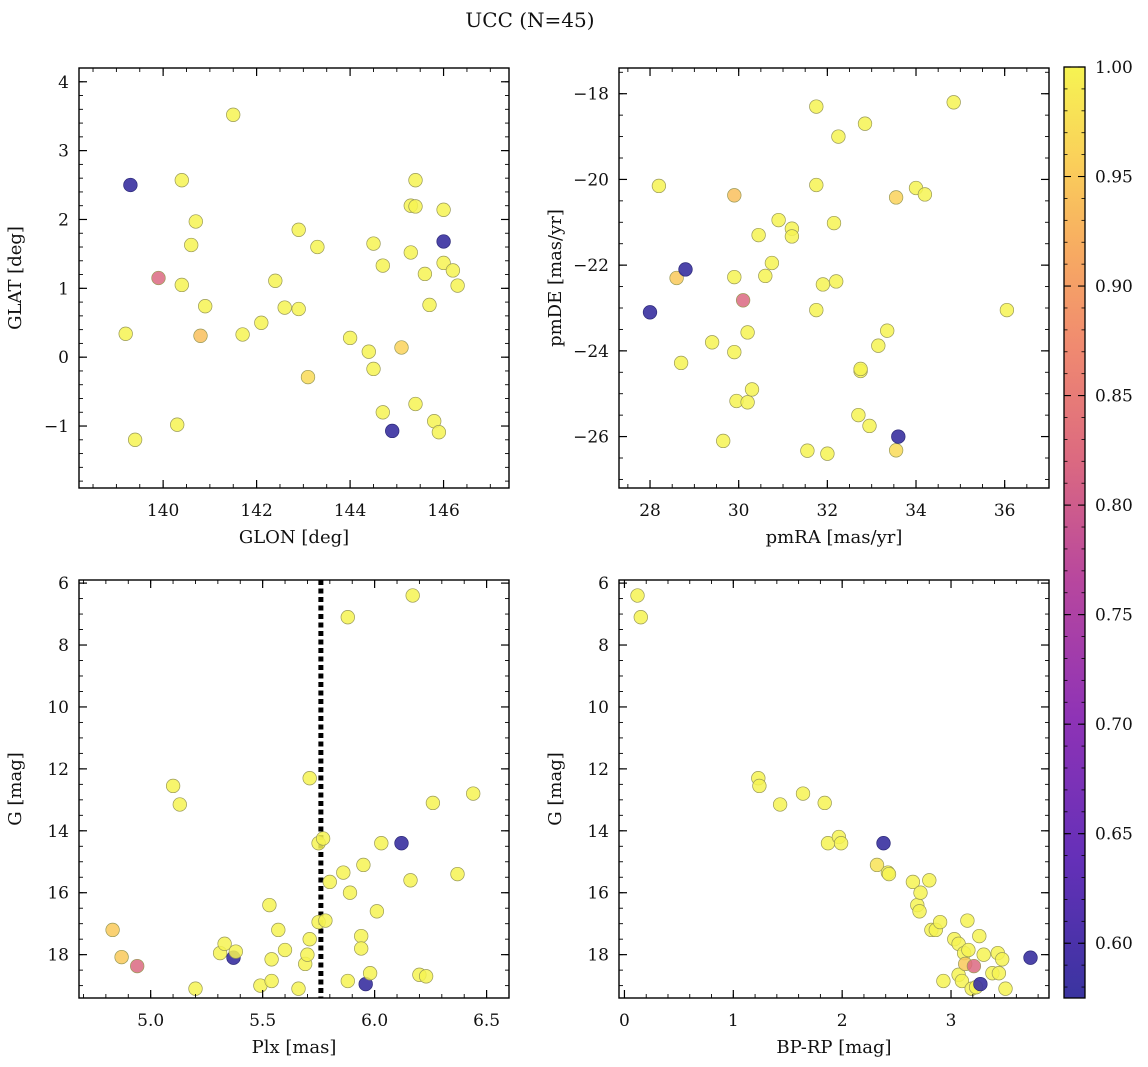 The width and height of the screenshot is (1148, 1067). Describe the element at coordinates (951, 1021) in the screenshot. I see `x-tick-label: 3` at that location.